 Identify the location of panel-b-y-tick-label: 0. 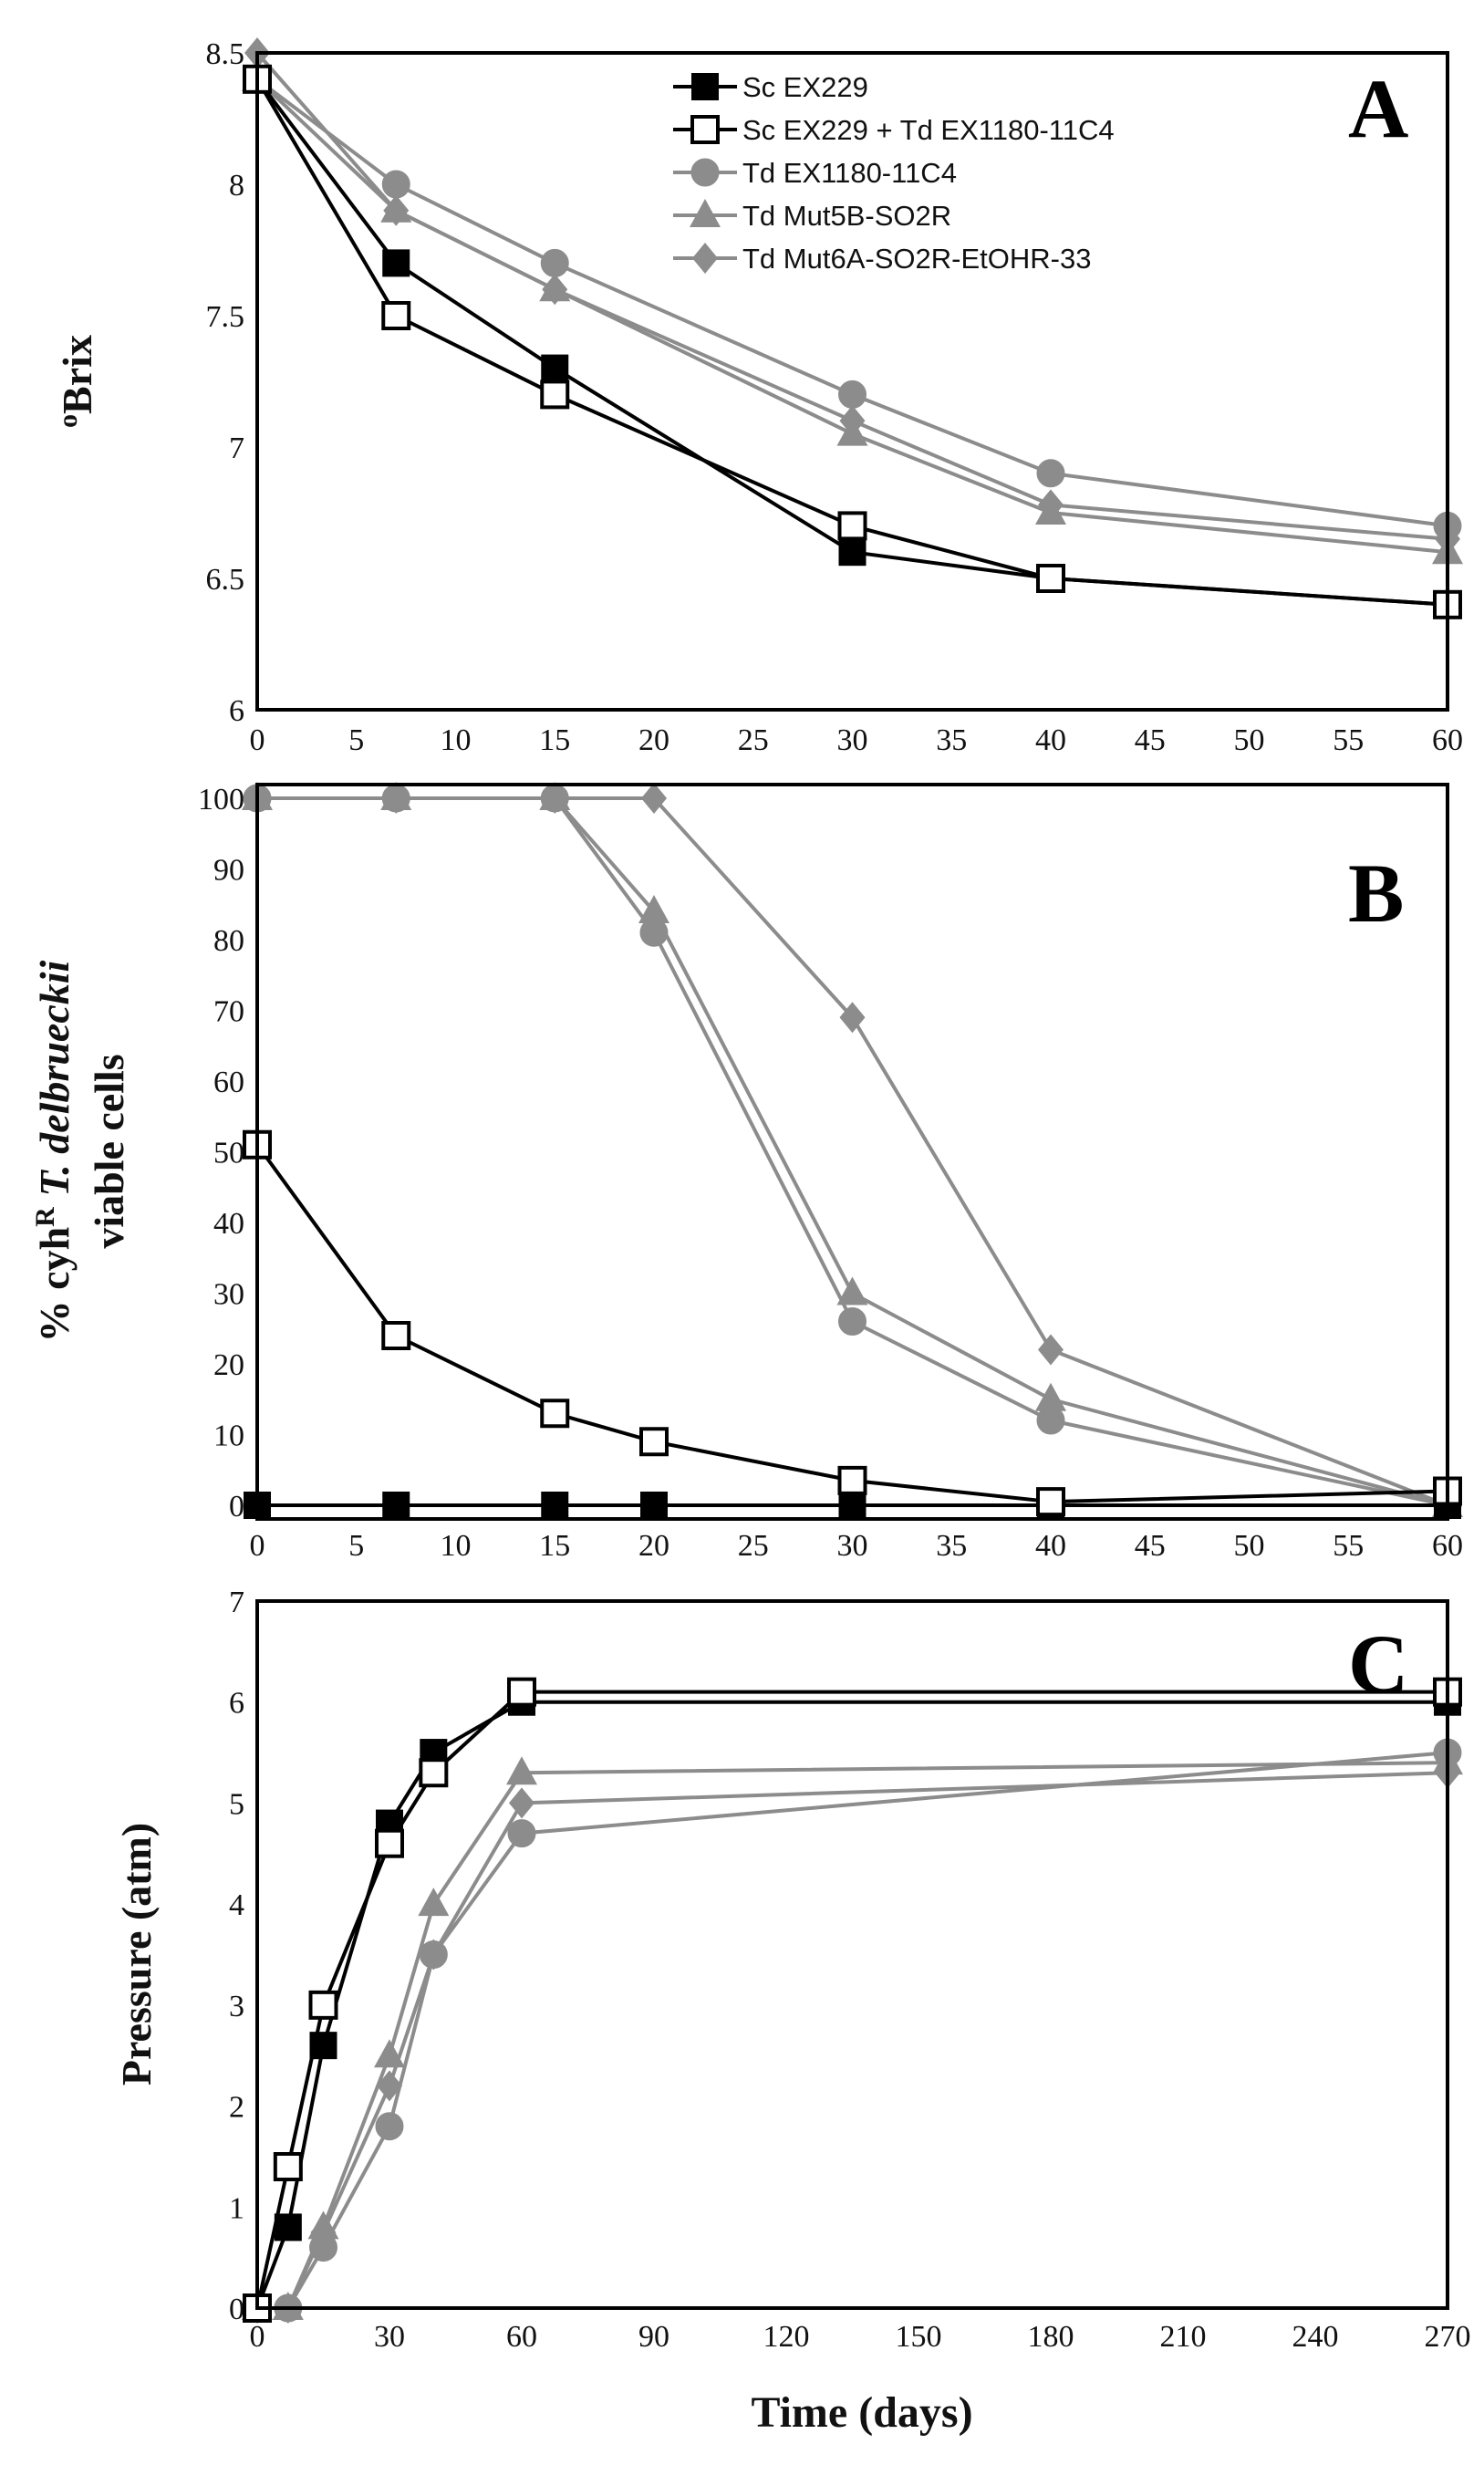
(237, 1507).